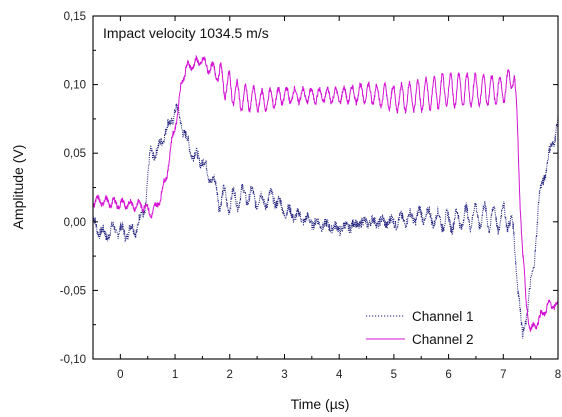  What do you see at coordinates (75, 86) in the screenshot?
I see `y-tick-label: 0,10` at bounding box center [75, 86].